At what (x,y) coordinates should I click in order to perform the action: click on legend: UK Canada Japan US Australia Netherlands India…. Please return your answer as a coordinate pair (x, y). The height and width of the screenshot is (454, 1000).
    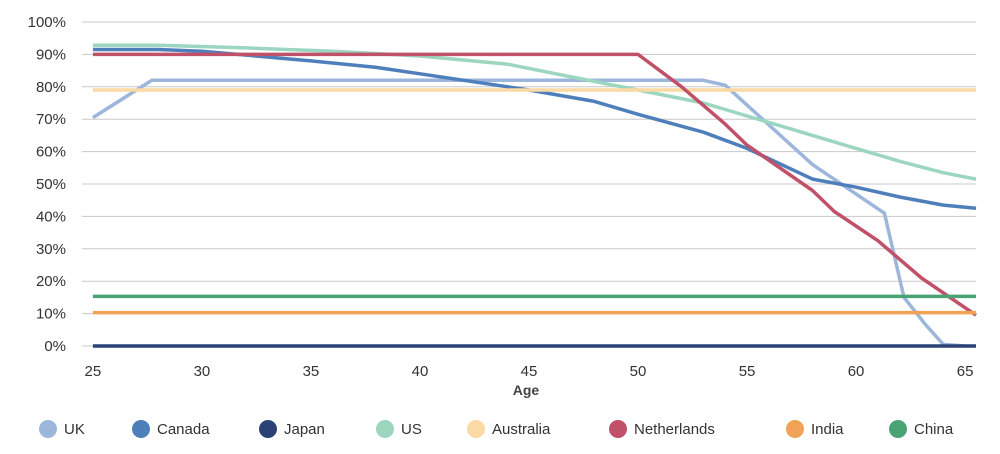
    Looking at the image, I should click on (496, 429).